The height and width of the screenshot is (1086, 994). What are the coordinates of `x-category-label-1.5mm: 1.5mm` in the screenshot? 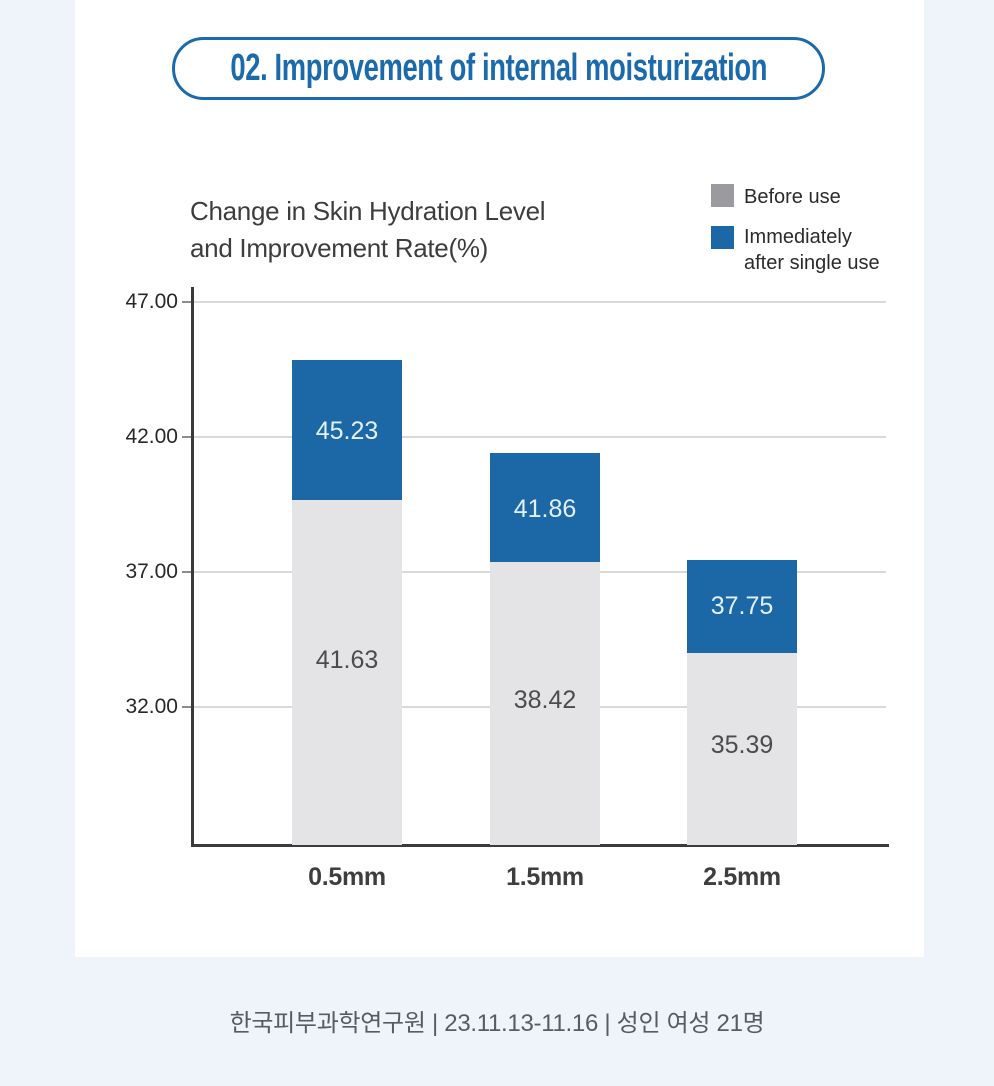 It's located at (545, 877).